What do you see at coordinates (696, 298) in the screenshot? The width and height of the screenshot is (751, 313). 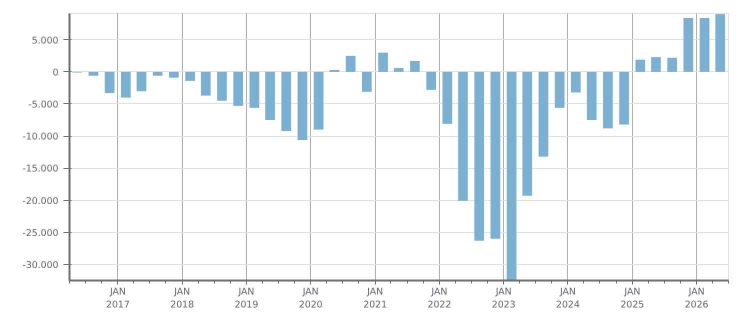 I see `x-tick-label: JAN 2026` at bounding box center [696, 298].